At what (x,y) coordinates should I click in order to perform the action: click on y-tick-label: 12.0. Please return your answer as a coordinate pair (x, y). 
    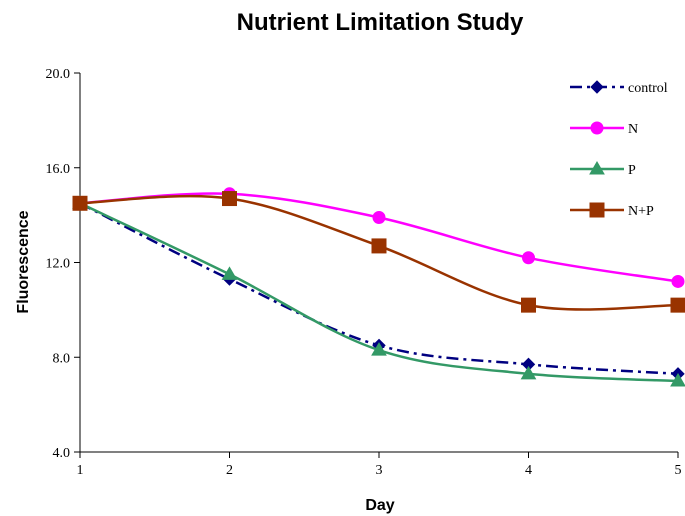
    Looking at the image, I should click on (58, 264).